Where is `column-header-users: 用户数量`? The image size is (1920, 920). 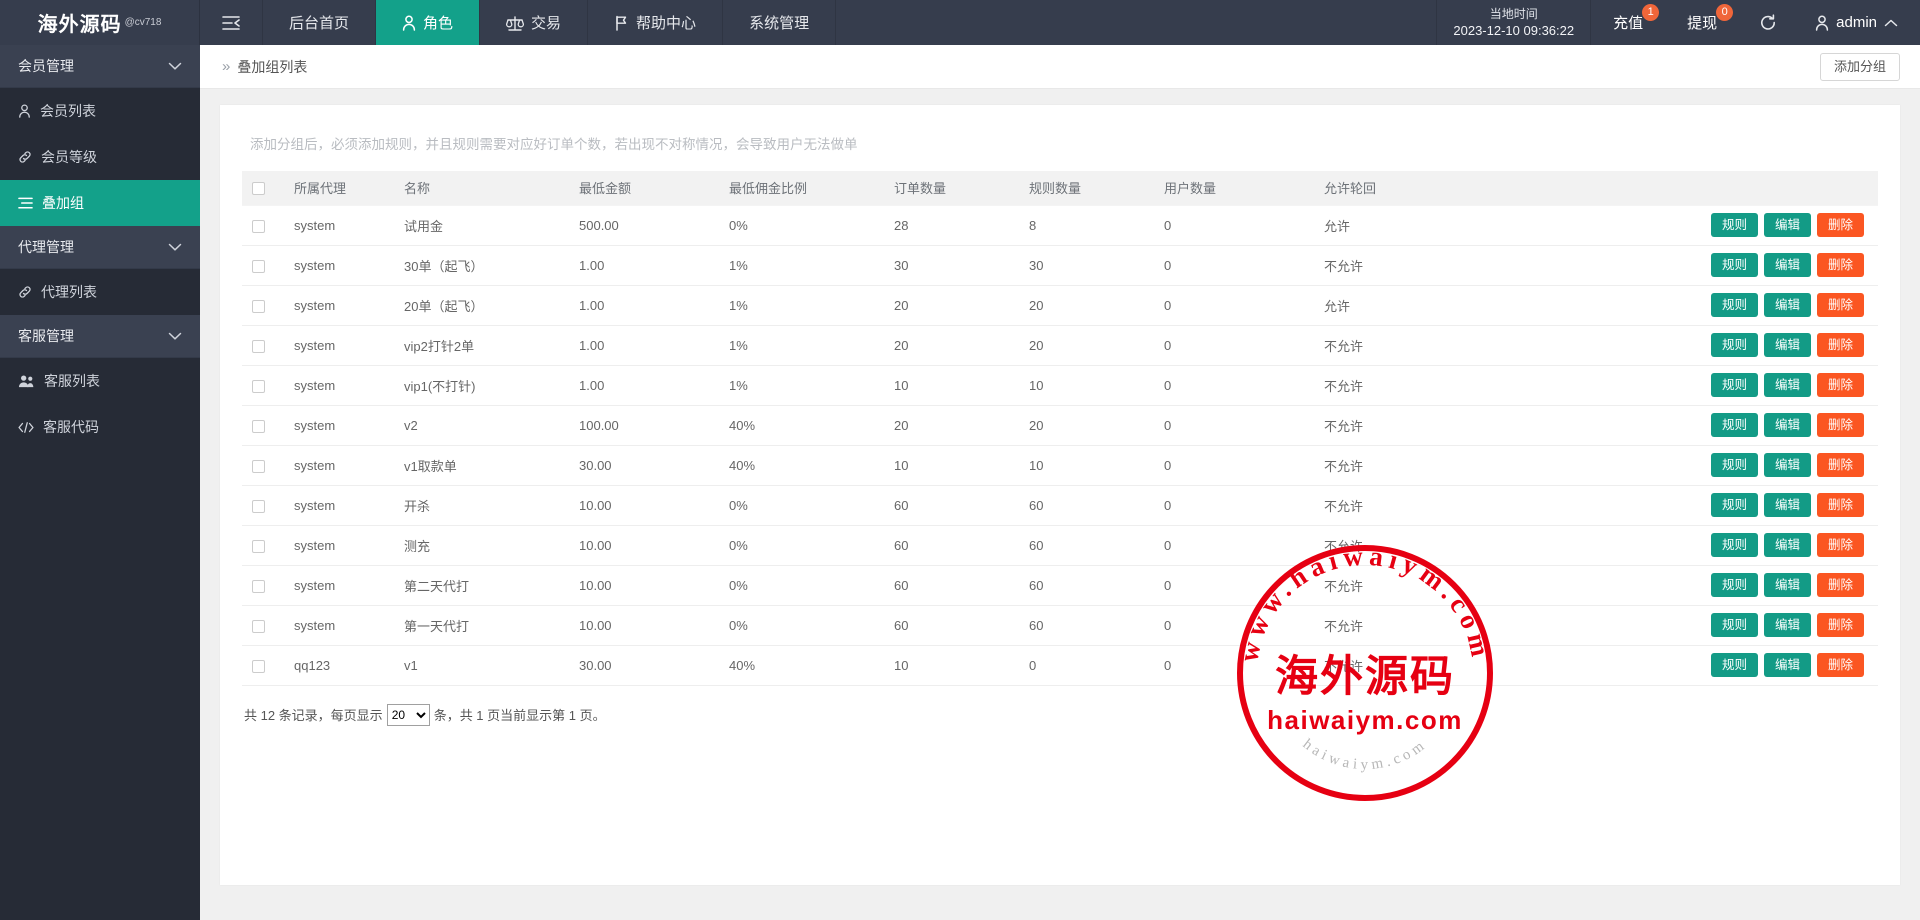
column-header-users: 用户数量 is located at coordinates (1234, 188).